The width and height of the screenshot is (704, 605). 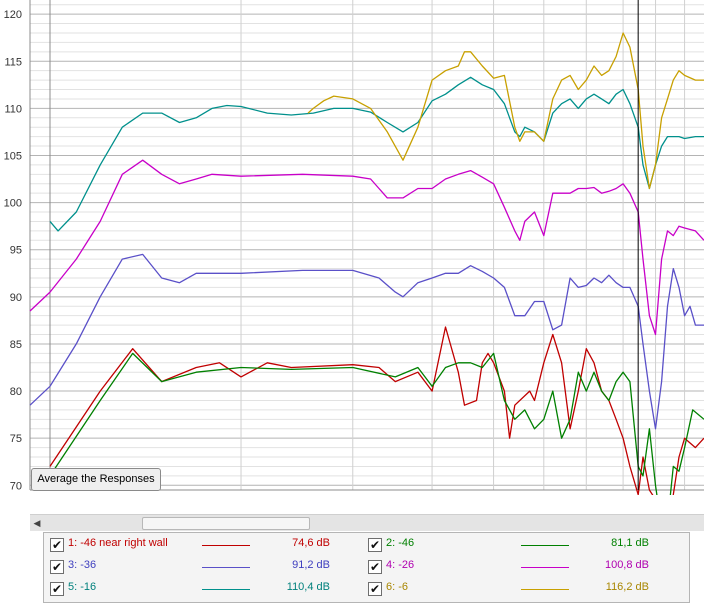 What do you see at coordinates (375, 589) in the screenshot?
I see `series-6-checkbox: ✔` at bounding box center [375, 589].